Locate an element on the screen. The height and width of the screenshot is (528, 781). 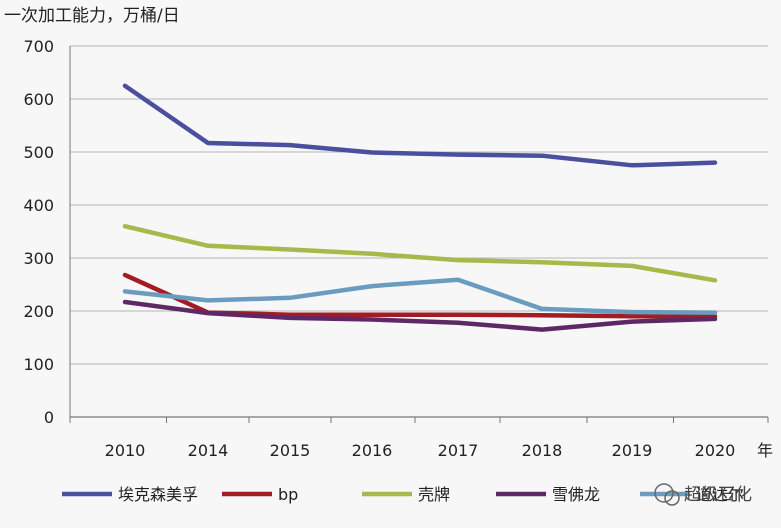
legend-label-3: 雪佛龙 is located at coordinates (576, 494).